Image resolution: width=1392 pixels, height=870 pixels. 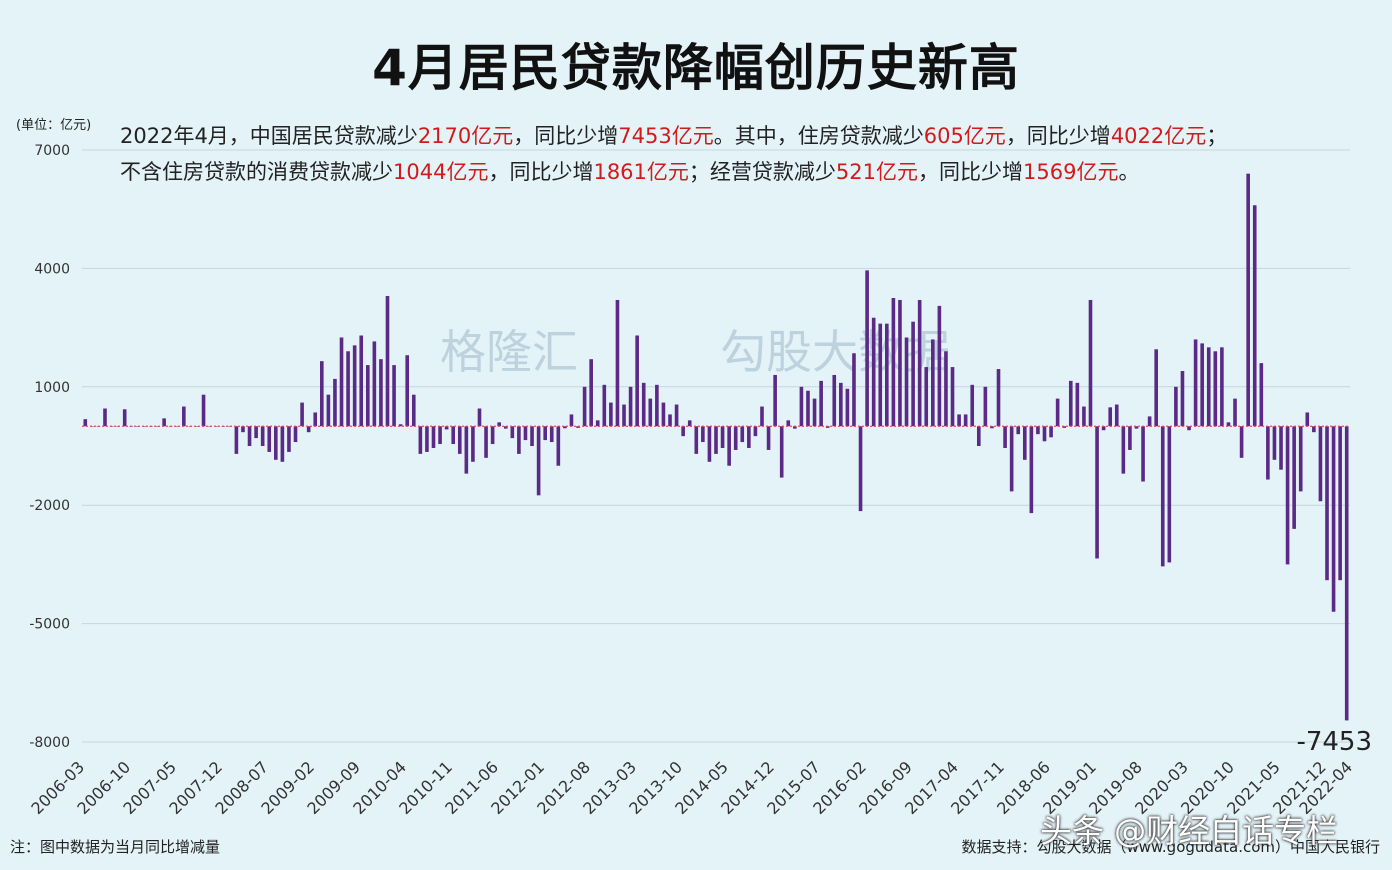 I want to click on chart-title: 4月居民贷款降幅创历史新高, so click(x=696, y=68).